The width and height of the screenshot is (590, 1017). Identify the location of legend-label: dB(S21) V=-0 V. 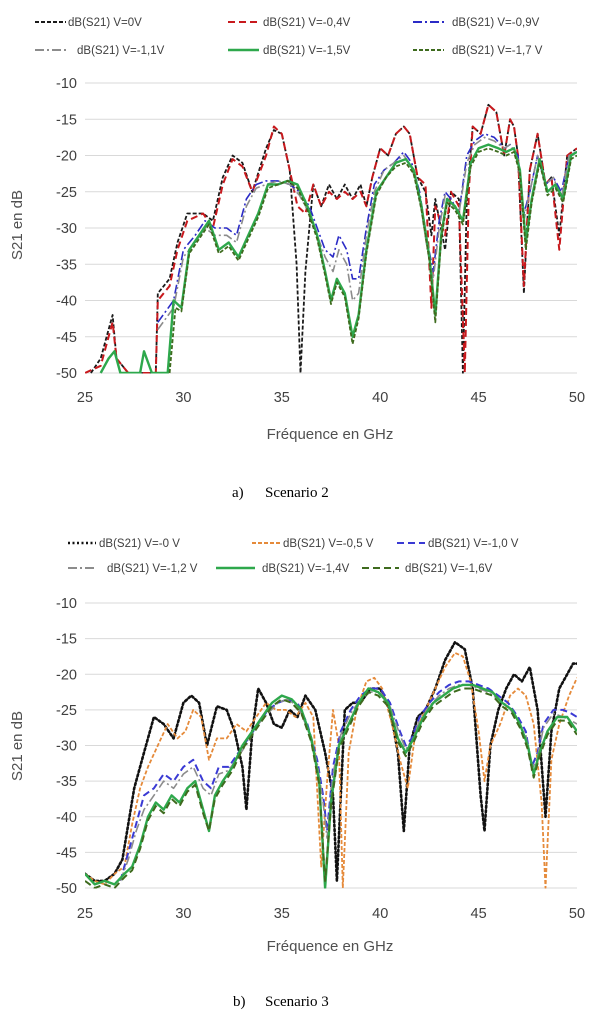
(139, 544).